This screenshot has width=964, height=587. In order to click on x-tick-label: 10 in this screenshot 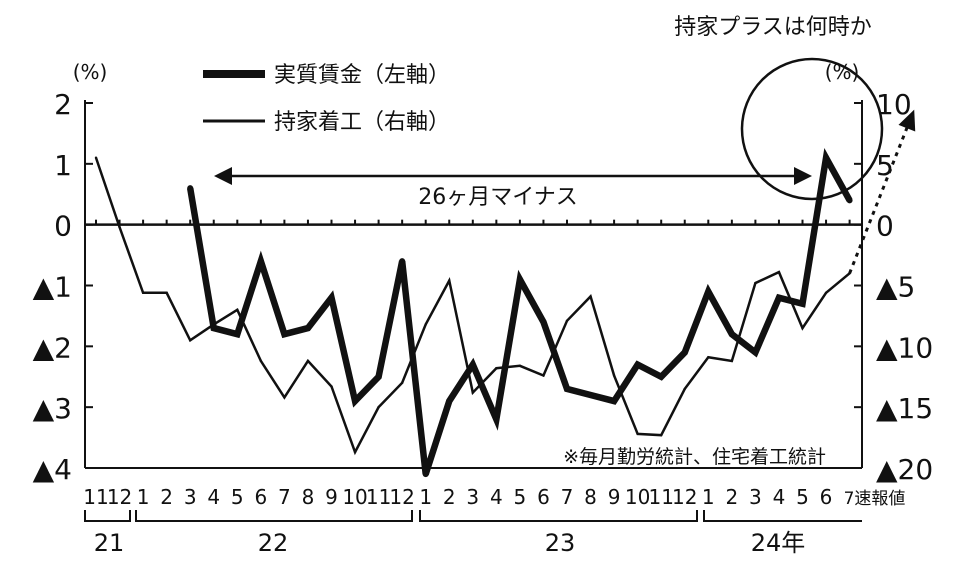, I will do `click(637, 497)`.